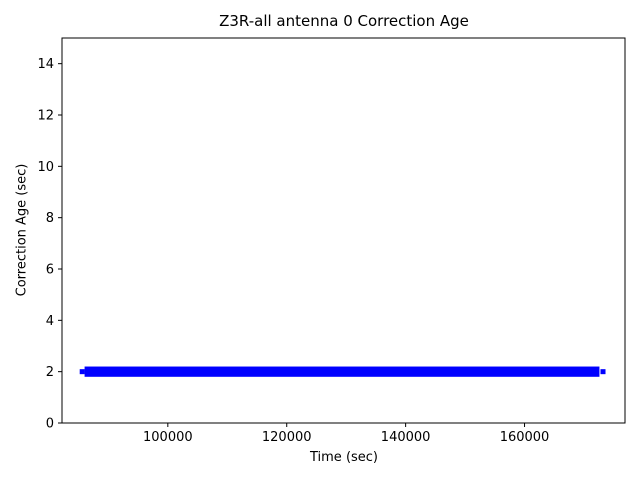  I want to click on x-tick-label: 120000, so click(287, 437).